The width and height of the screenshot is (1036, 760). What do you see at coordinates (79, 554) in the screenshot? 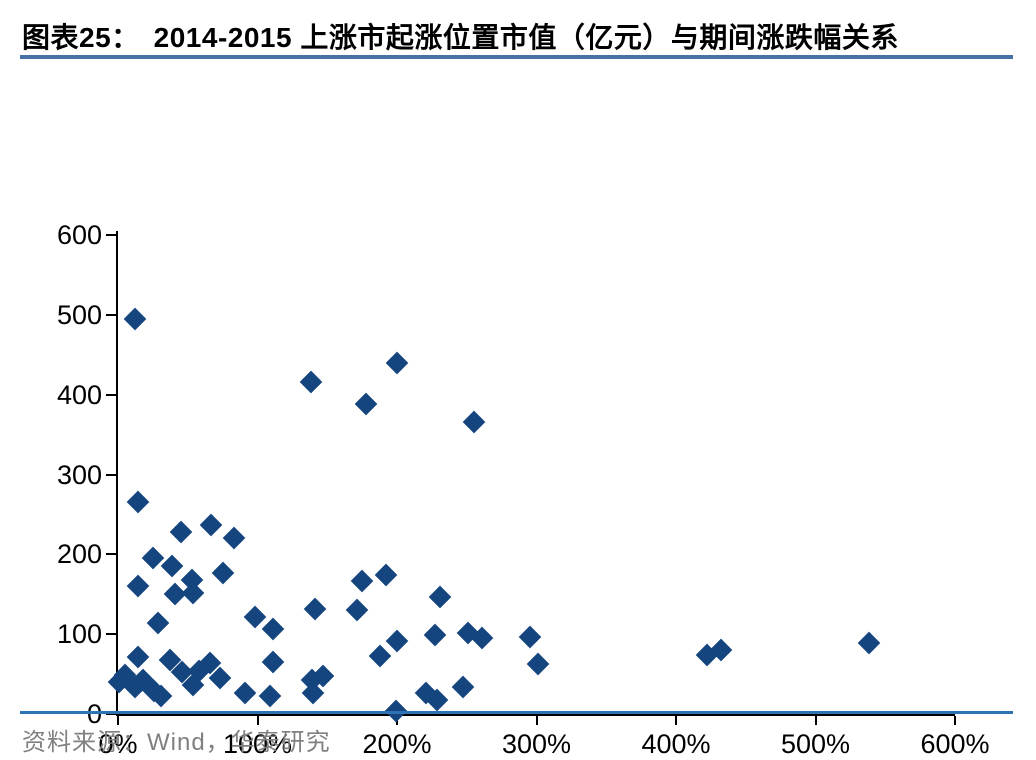
I see `y-tick-label: 200` at bounding box center [79, 554].